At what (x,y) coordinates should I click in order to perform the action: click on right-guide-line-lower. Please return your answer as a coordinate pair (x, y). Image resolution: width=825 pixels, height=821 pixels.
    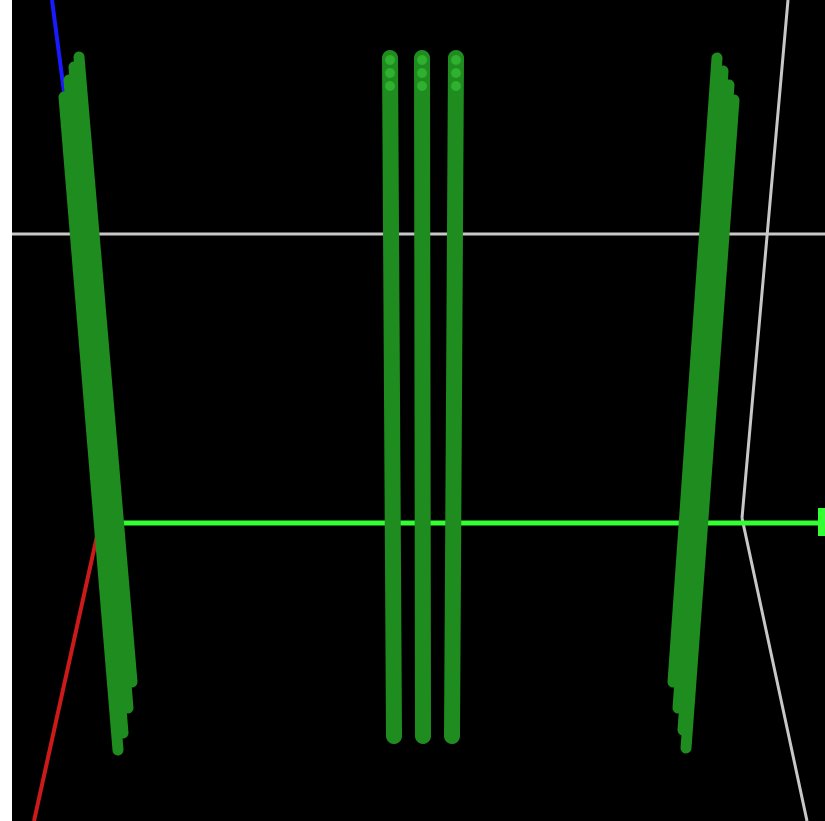
    Looking at the image, I should click on (774, 669).